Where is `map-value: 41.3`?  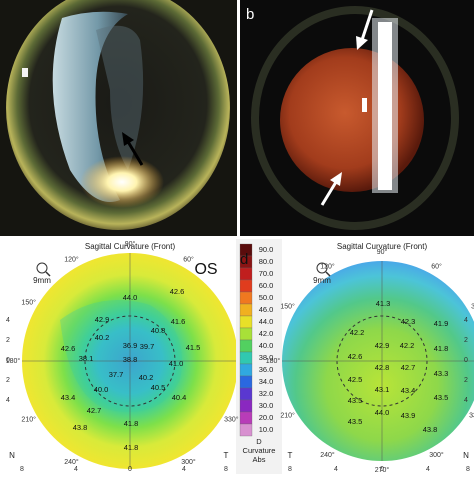 map-value: 41.3 is located at coordinates (383, 303).